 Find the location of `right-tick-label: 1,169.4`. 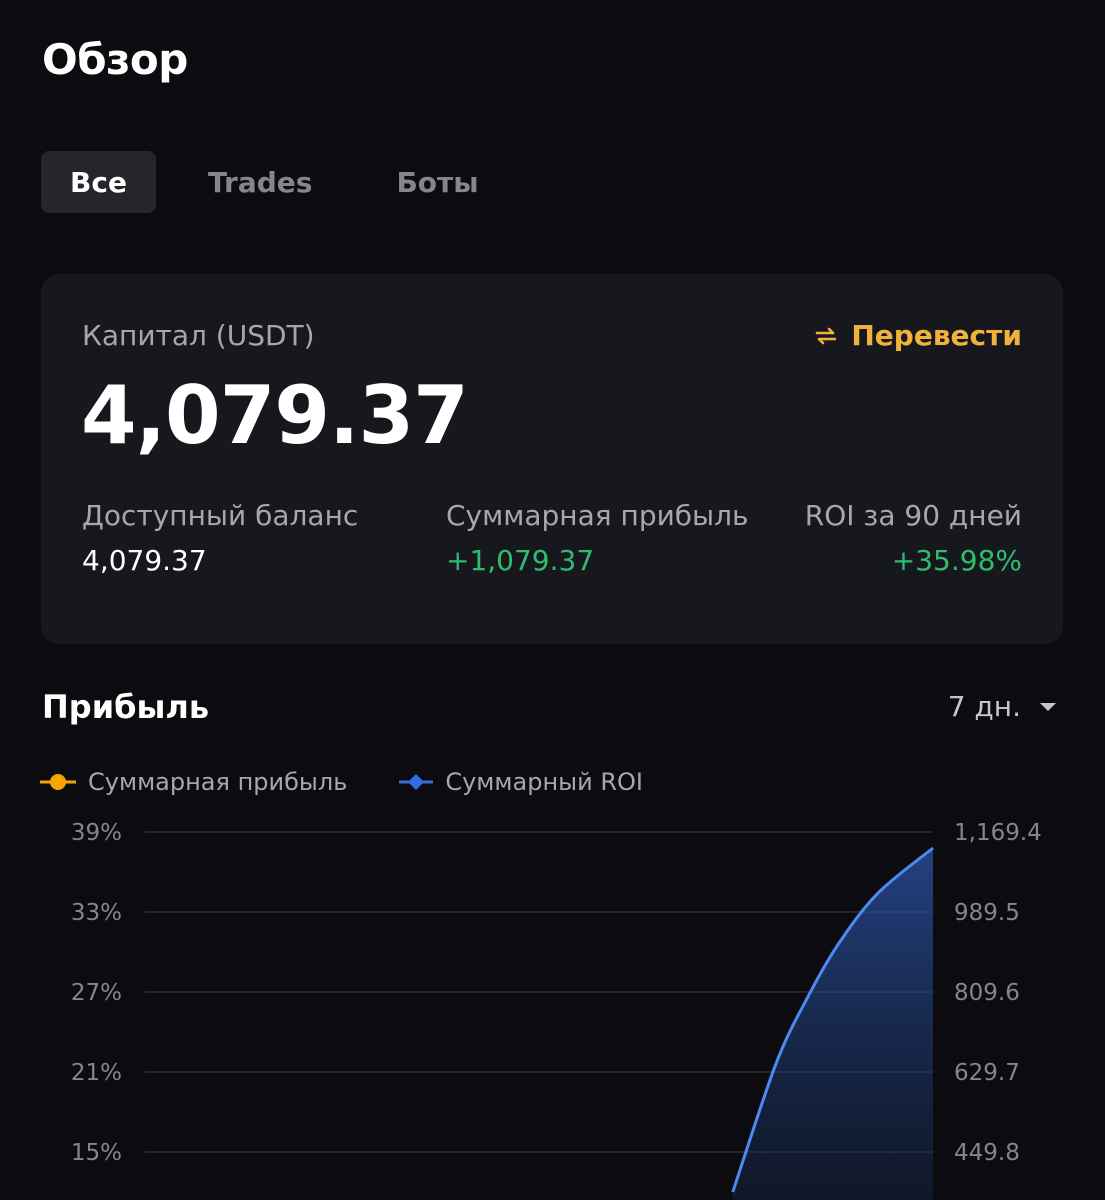

right-tick-label: 1,169.4 is located at coordinates (998, 833).